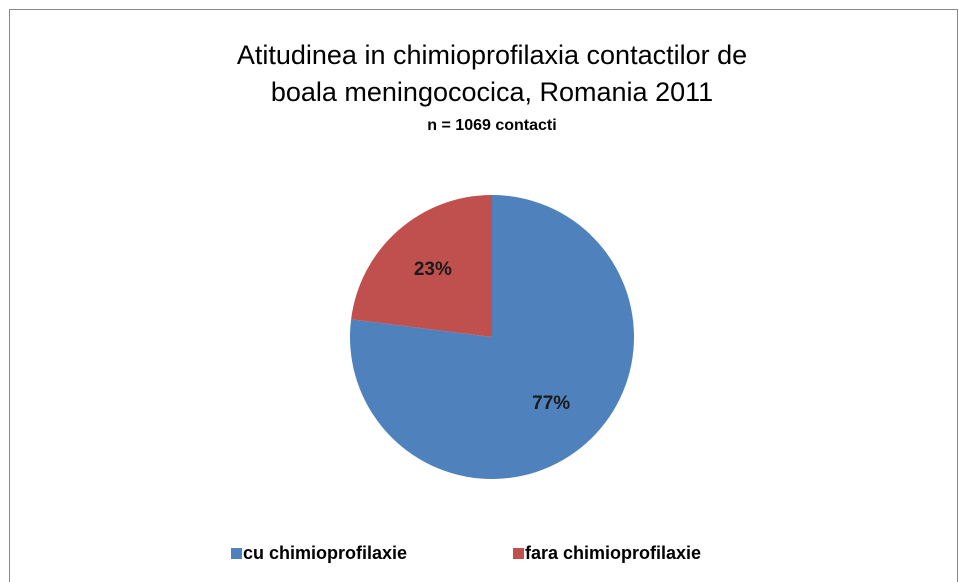  Describe the element at coordinates (325, 553) in the screenshot. I see `legend-label: cu chimioprofilaxie` at that location.